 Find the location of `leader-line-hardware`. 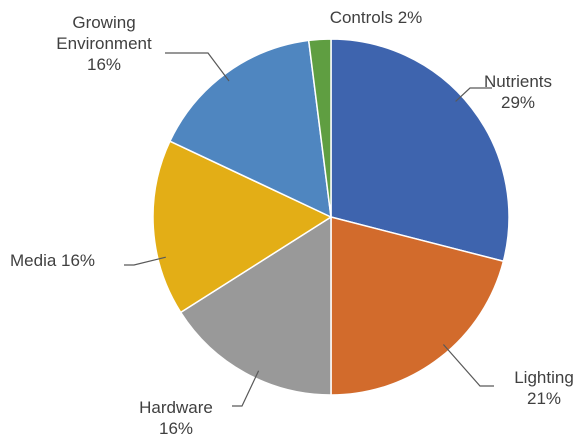

leader-line-hardware is located at coordinates (246, 388).